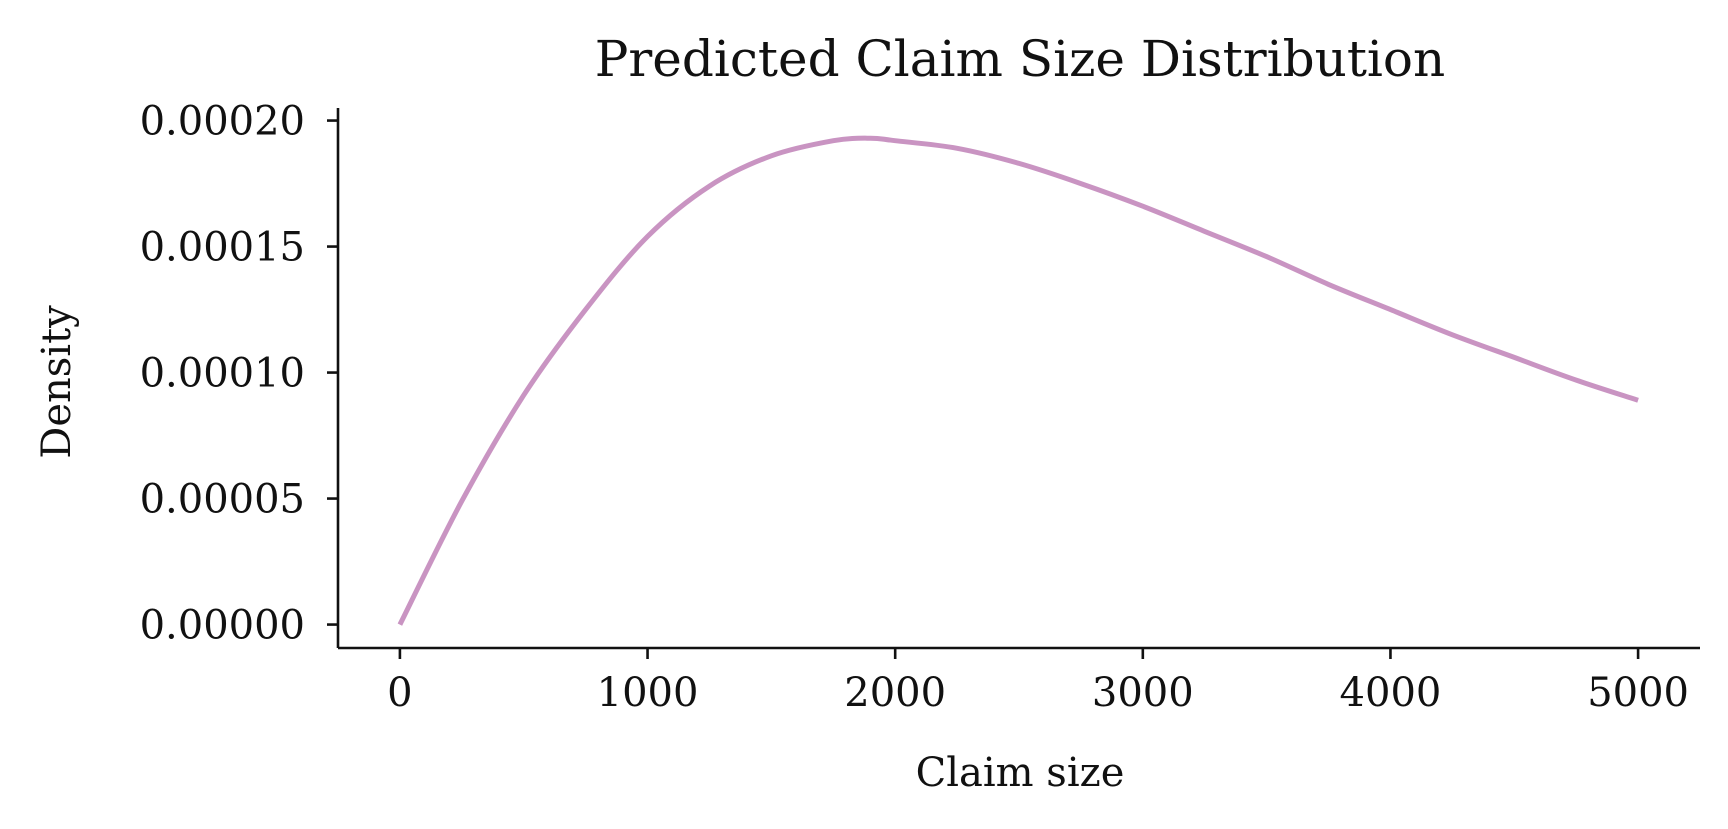 The image size is (1728, 829). Describe the element at coordinates (648, 693) in the screenshot. I see `x-tick-label: 1000` at that location.